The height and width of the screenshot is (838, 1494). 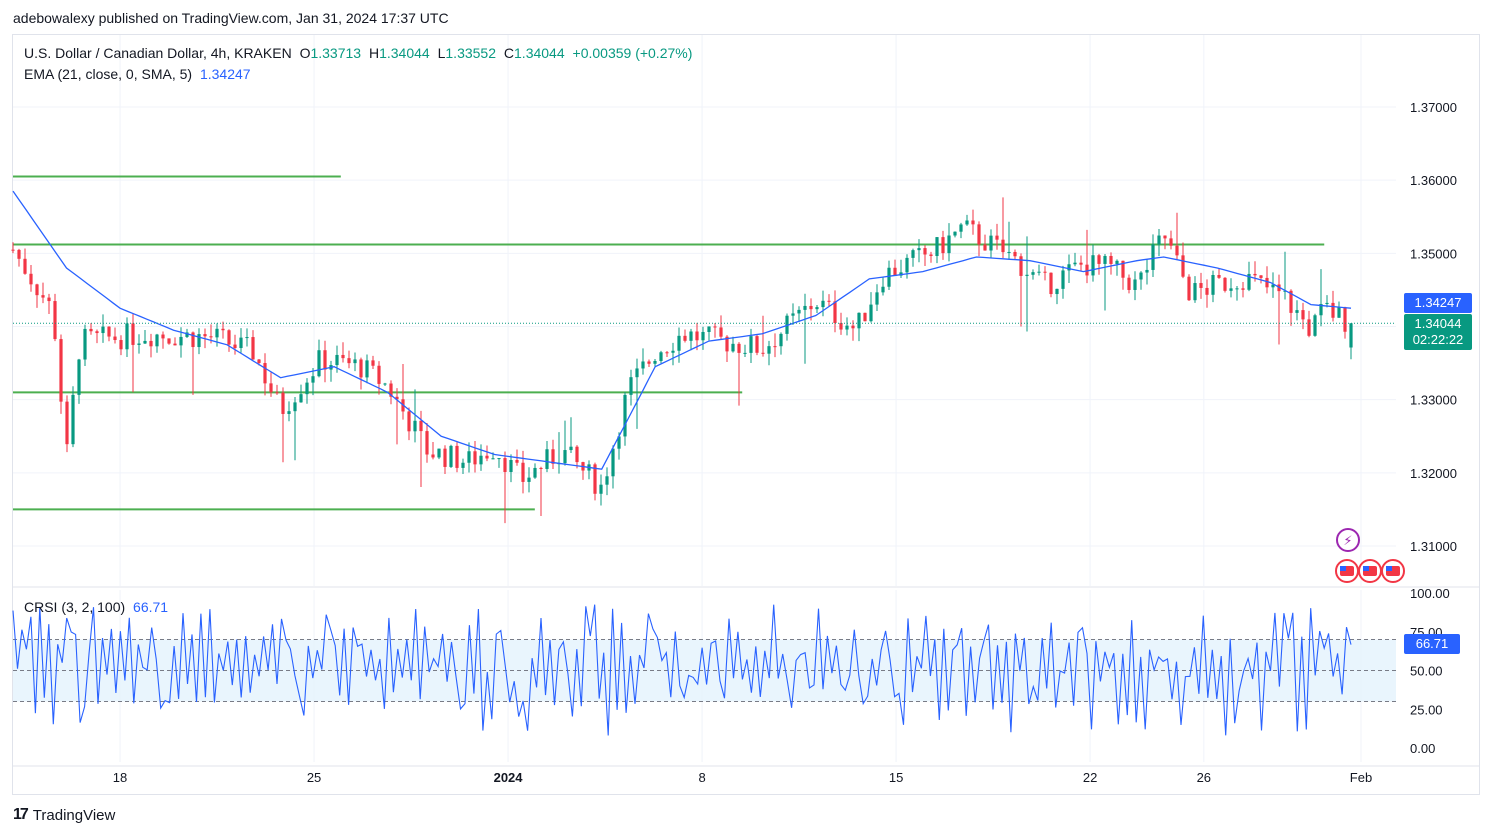 I want to click on time-tick-label-0: 18, so click(x=120, y=777).